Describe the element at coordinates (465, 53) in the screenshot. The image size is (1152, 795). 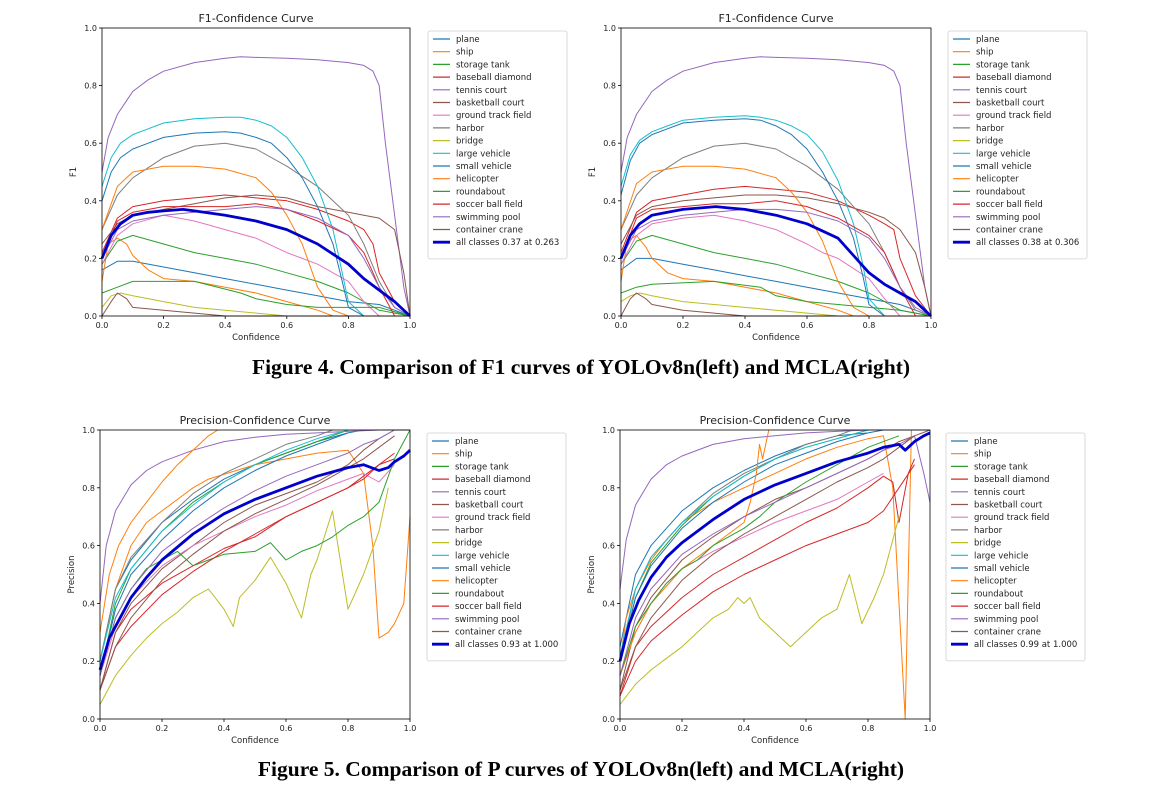
I see `f1-yolo-legend-label-ship: ship` at that location.